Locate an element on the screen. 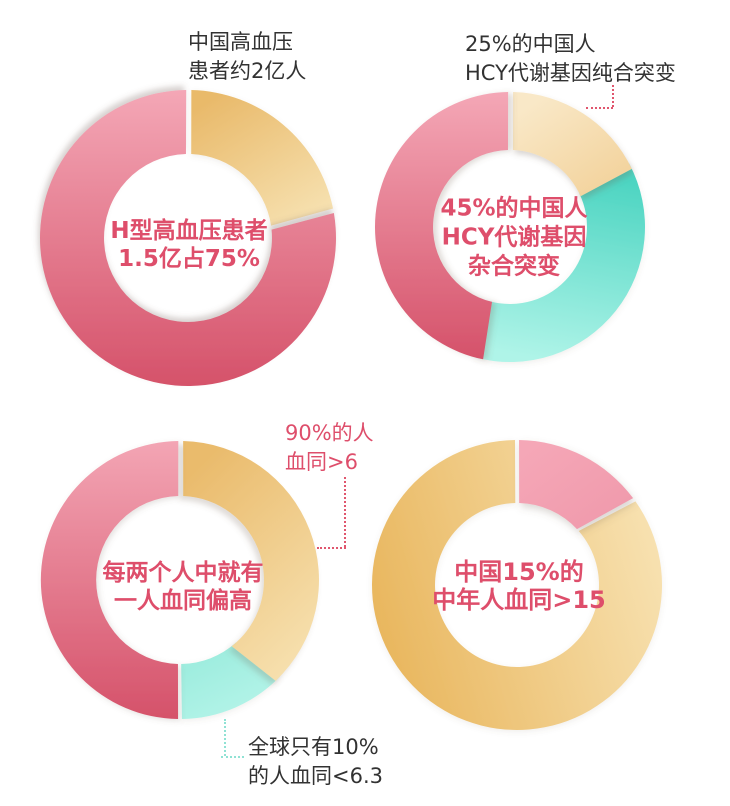  connector-90pct-vertical is located at coordinates (345, 512).